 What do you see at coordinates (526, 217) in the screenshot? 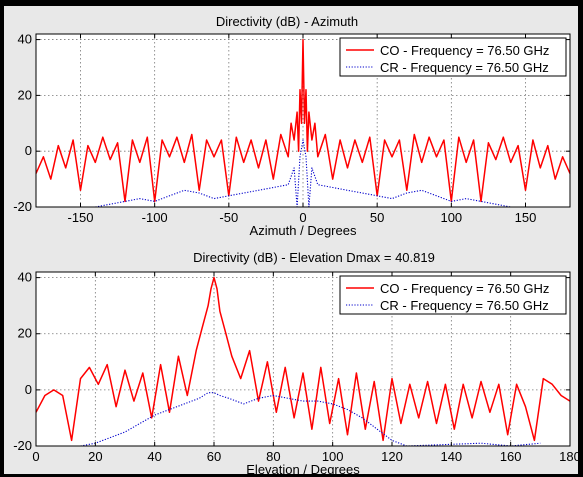
I see `x-tick-label: 150` at bounding box center [526, 217].